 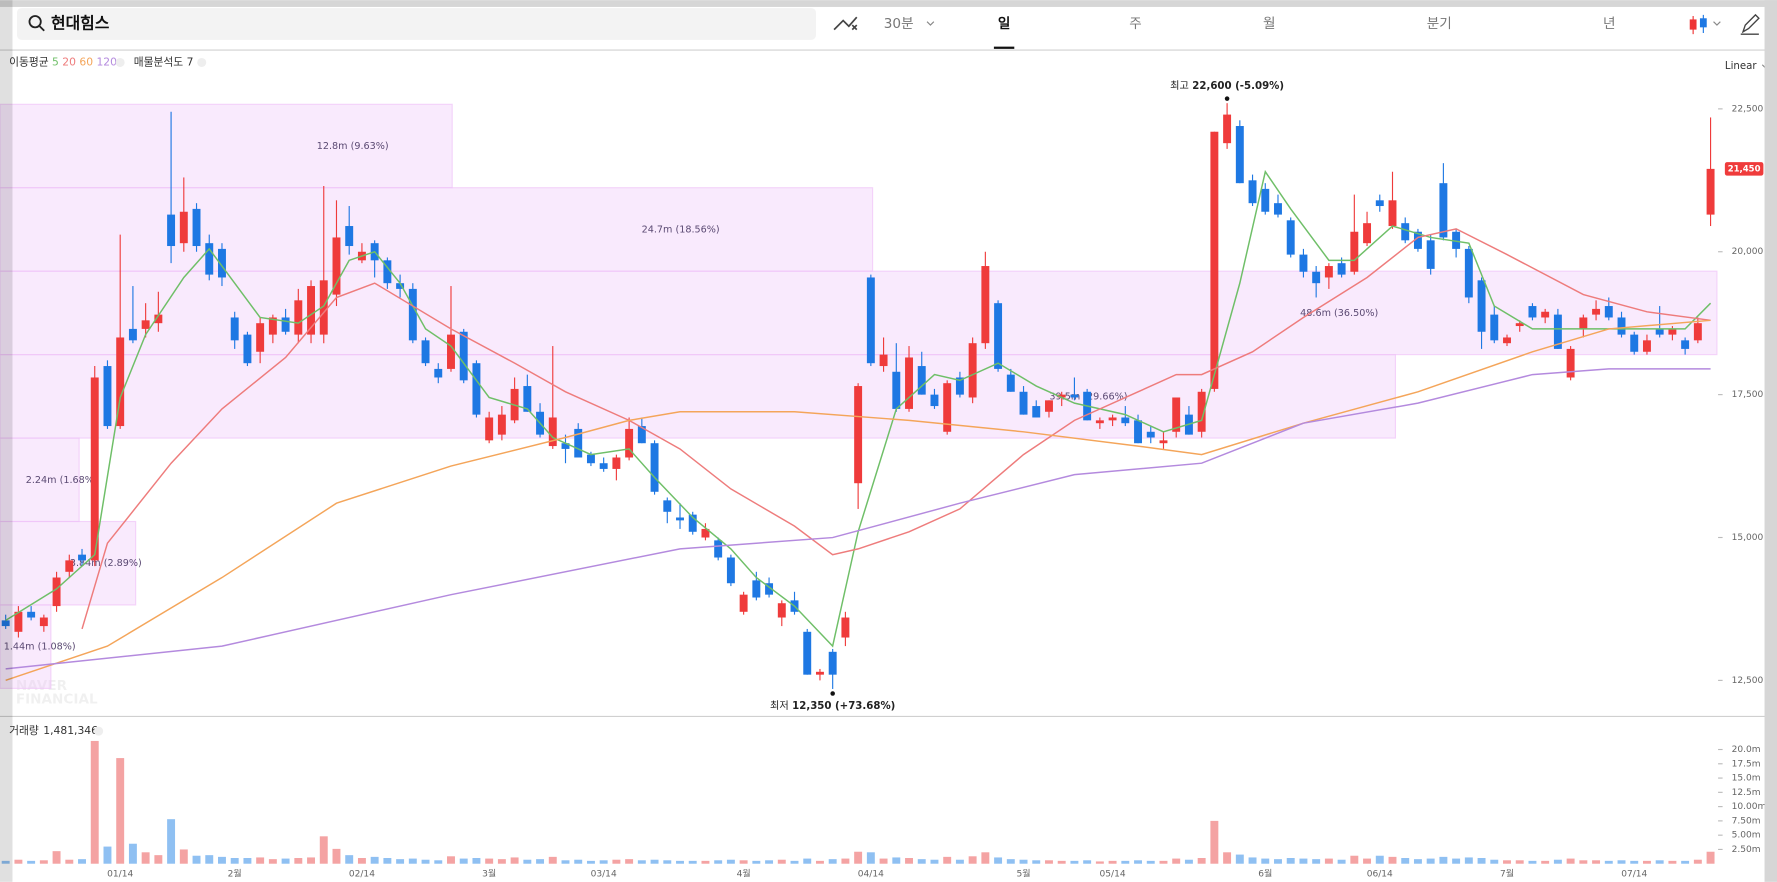 I want to click on search-box, so click(x=416, y=24).